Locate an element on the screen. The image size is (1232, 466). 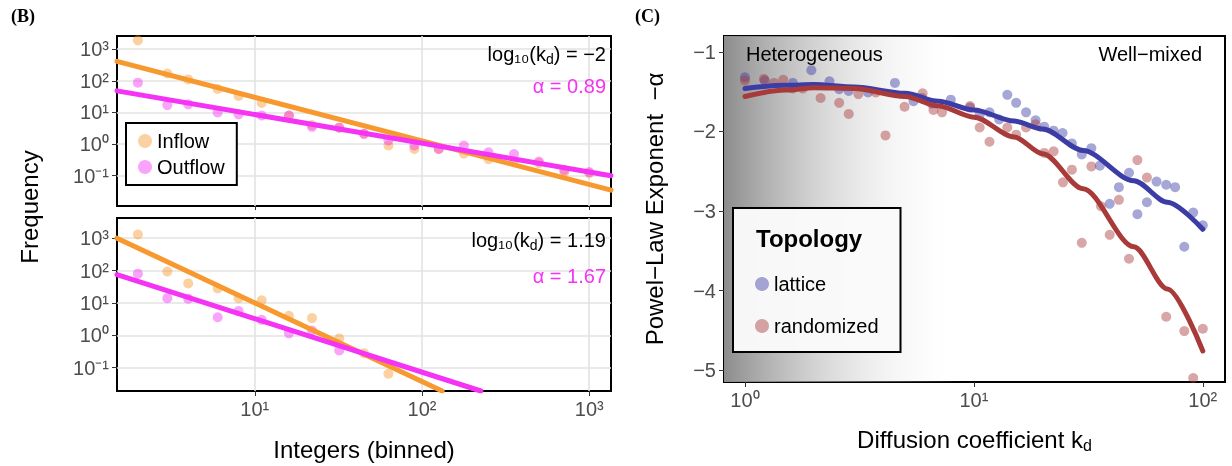
legend-label: lattice is located at coordinates (800, 284).